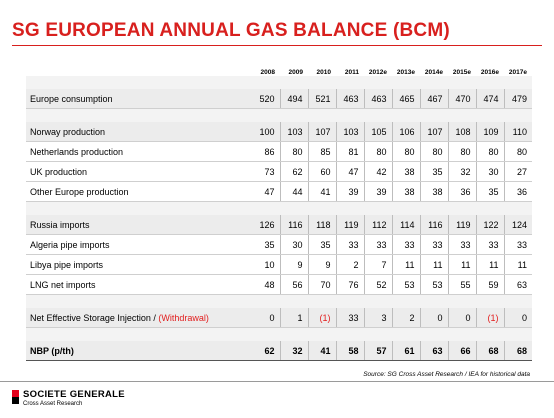  Describe the element at coordinates (231, 30) in the screenshot. I see `page-title: SG EUROPEAN ANNUAL GAS BALANCE (BCM)` at that location.